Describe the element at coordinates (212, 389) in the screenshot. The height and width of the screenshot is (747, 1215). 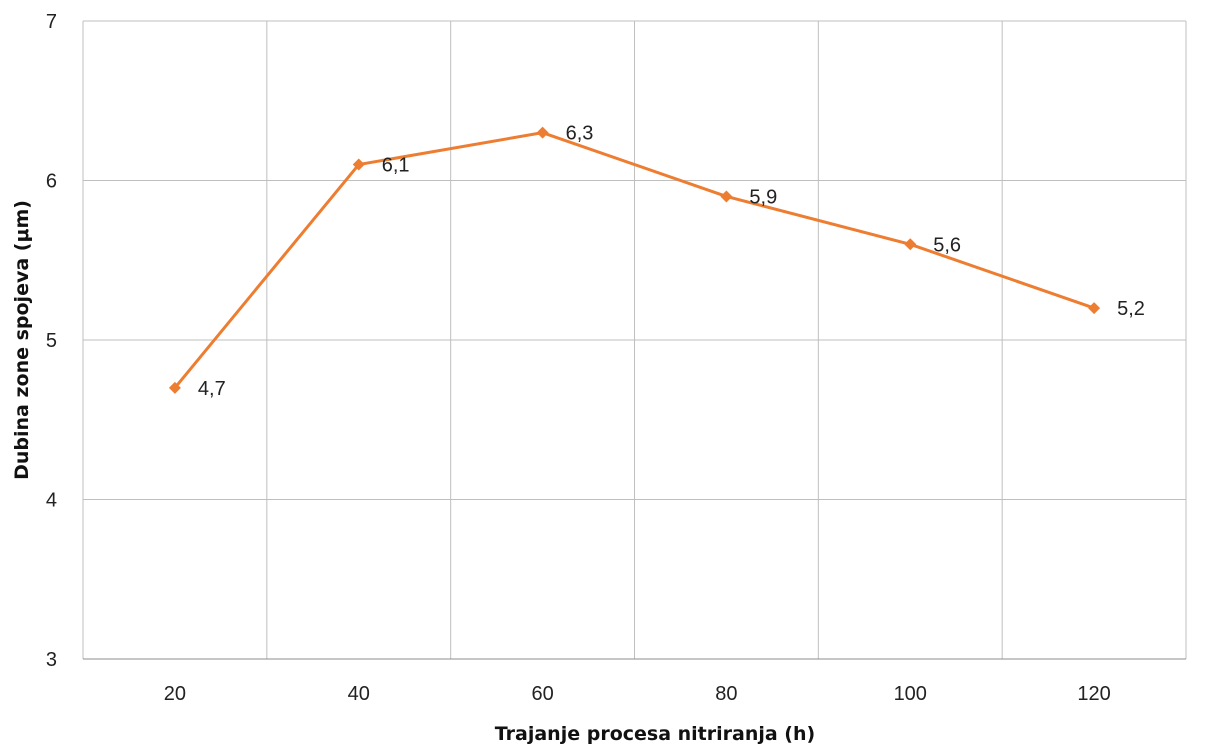
I see `data-label: 4,7` at that location.